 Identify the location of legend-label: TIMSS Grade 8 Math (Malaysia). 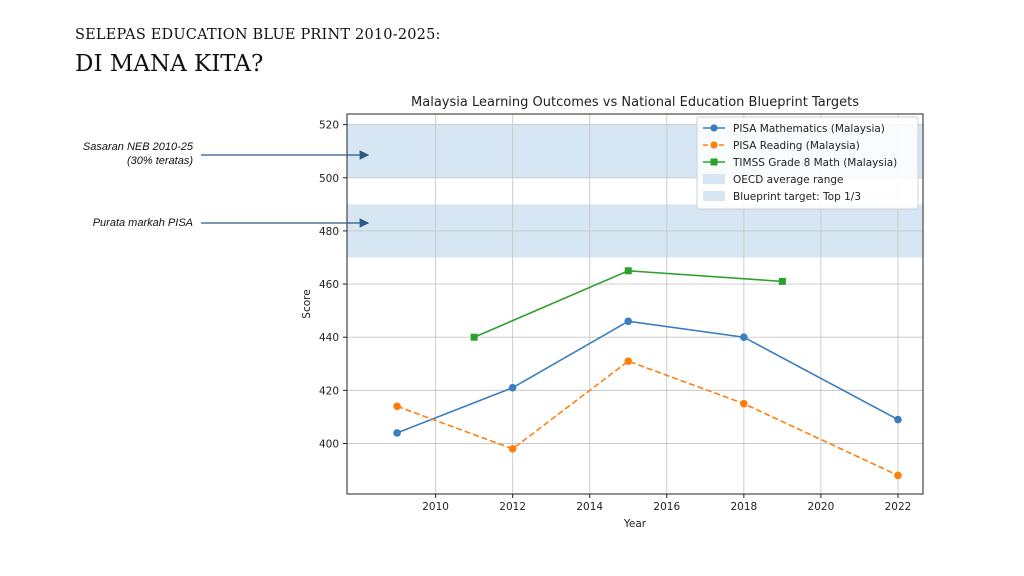
(814, 163).